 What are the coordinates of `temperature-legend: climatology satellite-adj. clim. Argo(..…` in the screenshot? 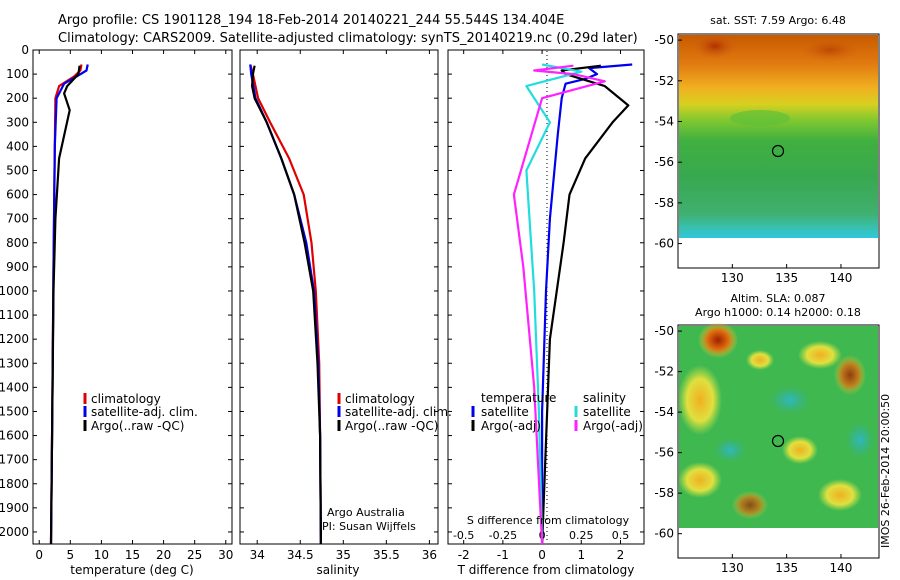 It's located at (140, 412).